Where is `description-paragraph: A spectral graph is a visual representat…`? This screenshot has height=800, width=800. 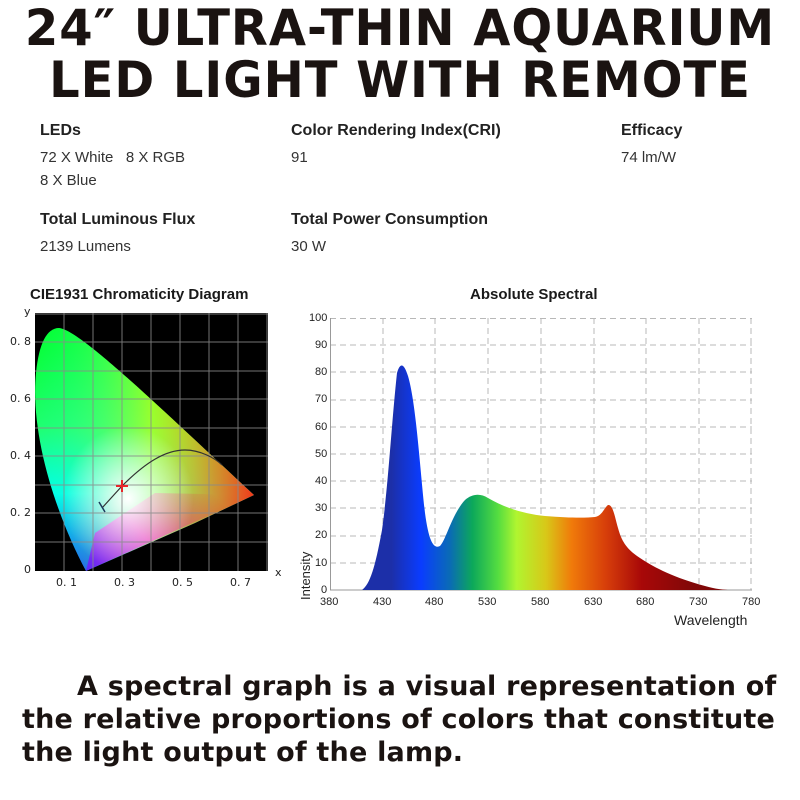 description-paragraph: A spectral graph is a visual representat… is located at coordinates (407, 719).